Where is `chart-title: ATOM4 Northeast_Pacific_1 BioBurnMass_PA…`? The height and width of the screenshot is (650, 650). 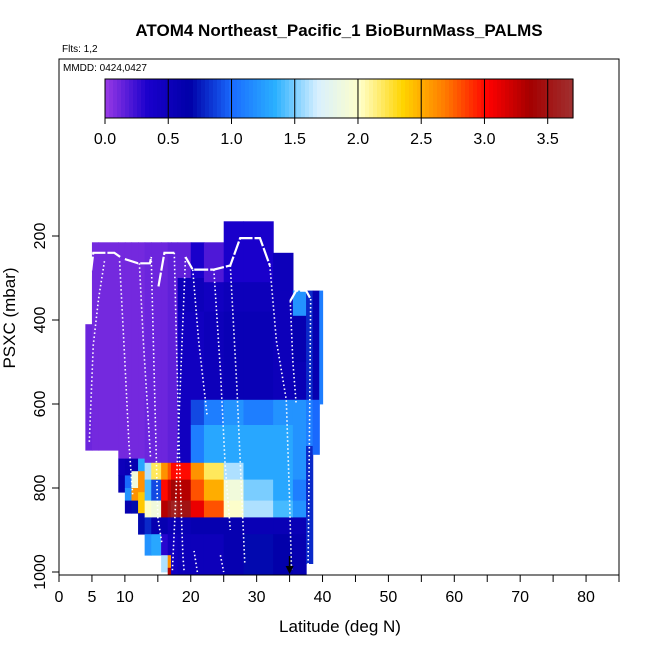
chart-title: ATOM4 Northeast_Pacific_1 BioBurnMass_PA… is located at coordinates (338, 30).